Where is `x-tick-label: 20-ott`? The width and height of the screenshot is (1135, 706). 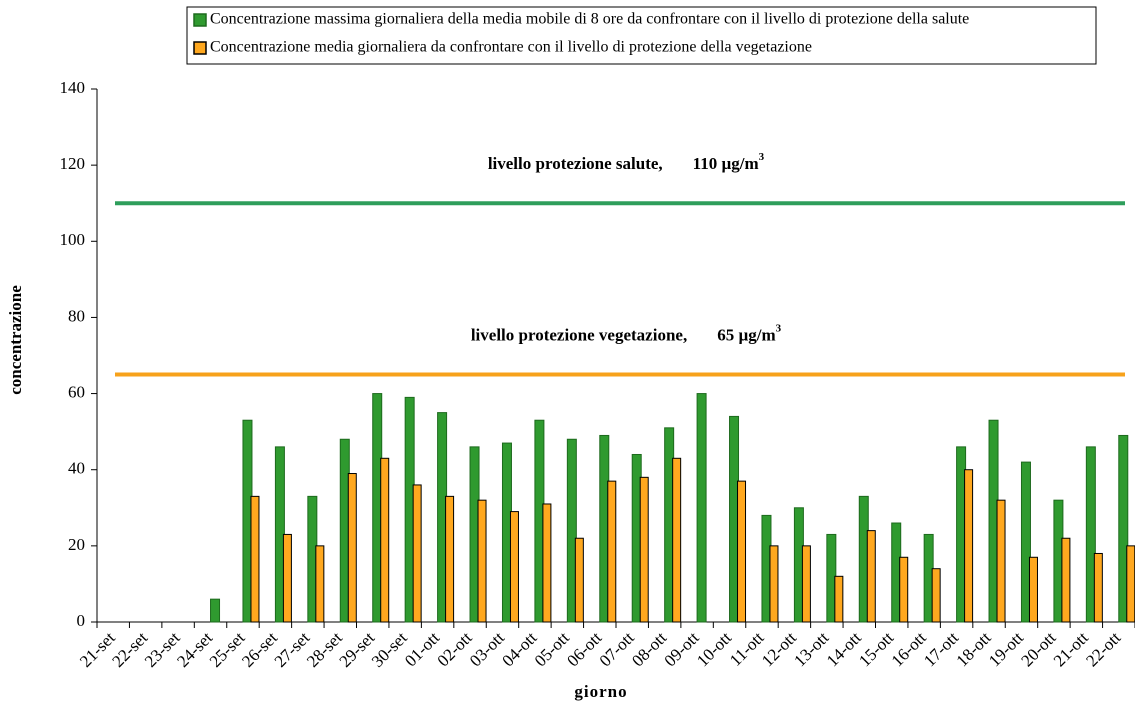
x-tick-label: 20-ott is located at coordinates (1038, 649).